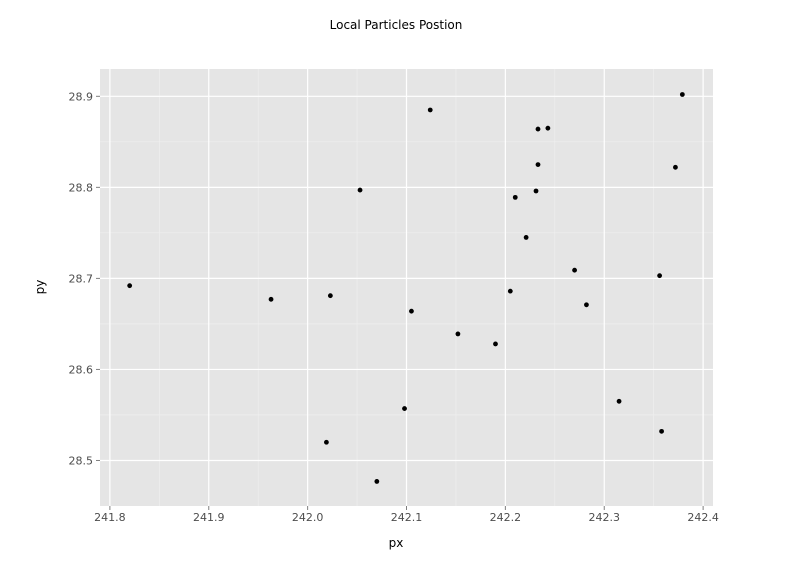 Image resolution: width=792 pixels, height=576 pixels. I want to click on y-tick-label: 28.5, so click(81, 460).